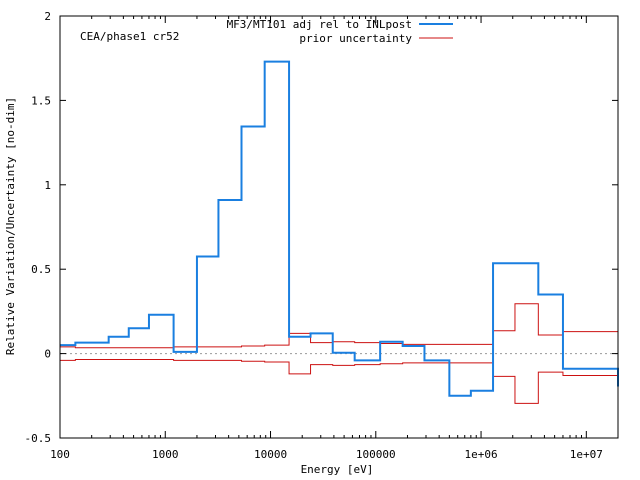 The width and height of the screenshot is (640, 480). What do you see at coordinates (376, 454) in the screenshot?
I see `x-tick-label: 100000` at bounding box center [376, 454].